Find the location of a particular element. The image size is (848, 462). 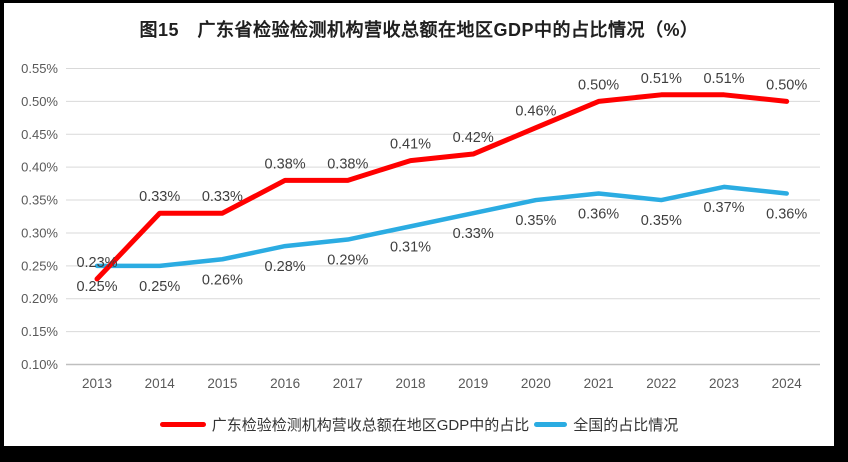

x-tick-label: 2016 is located at coordinates (285, 383).